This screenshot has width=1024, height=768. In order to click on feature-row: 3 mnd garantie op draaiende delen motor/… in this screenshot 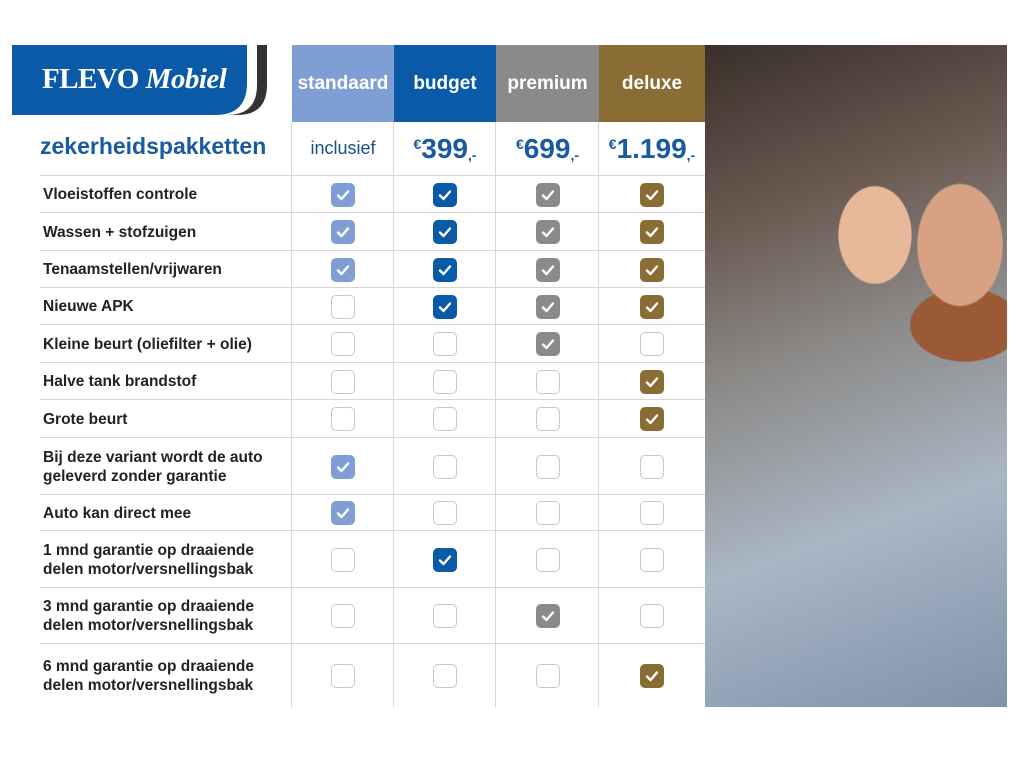, I will do `click(372, 615)`.